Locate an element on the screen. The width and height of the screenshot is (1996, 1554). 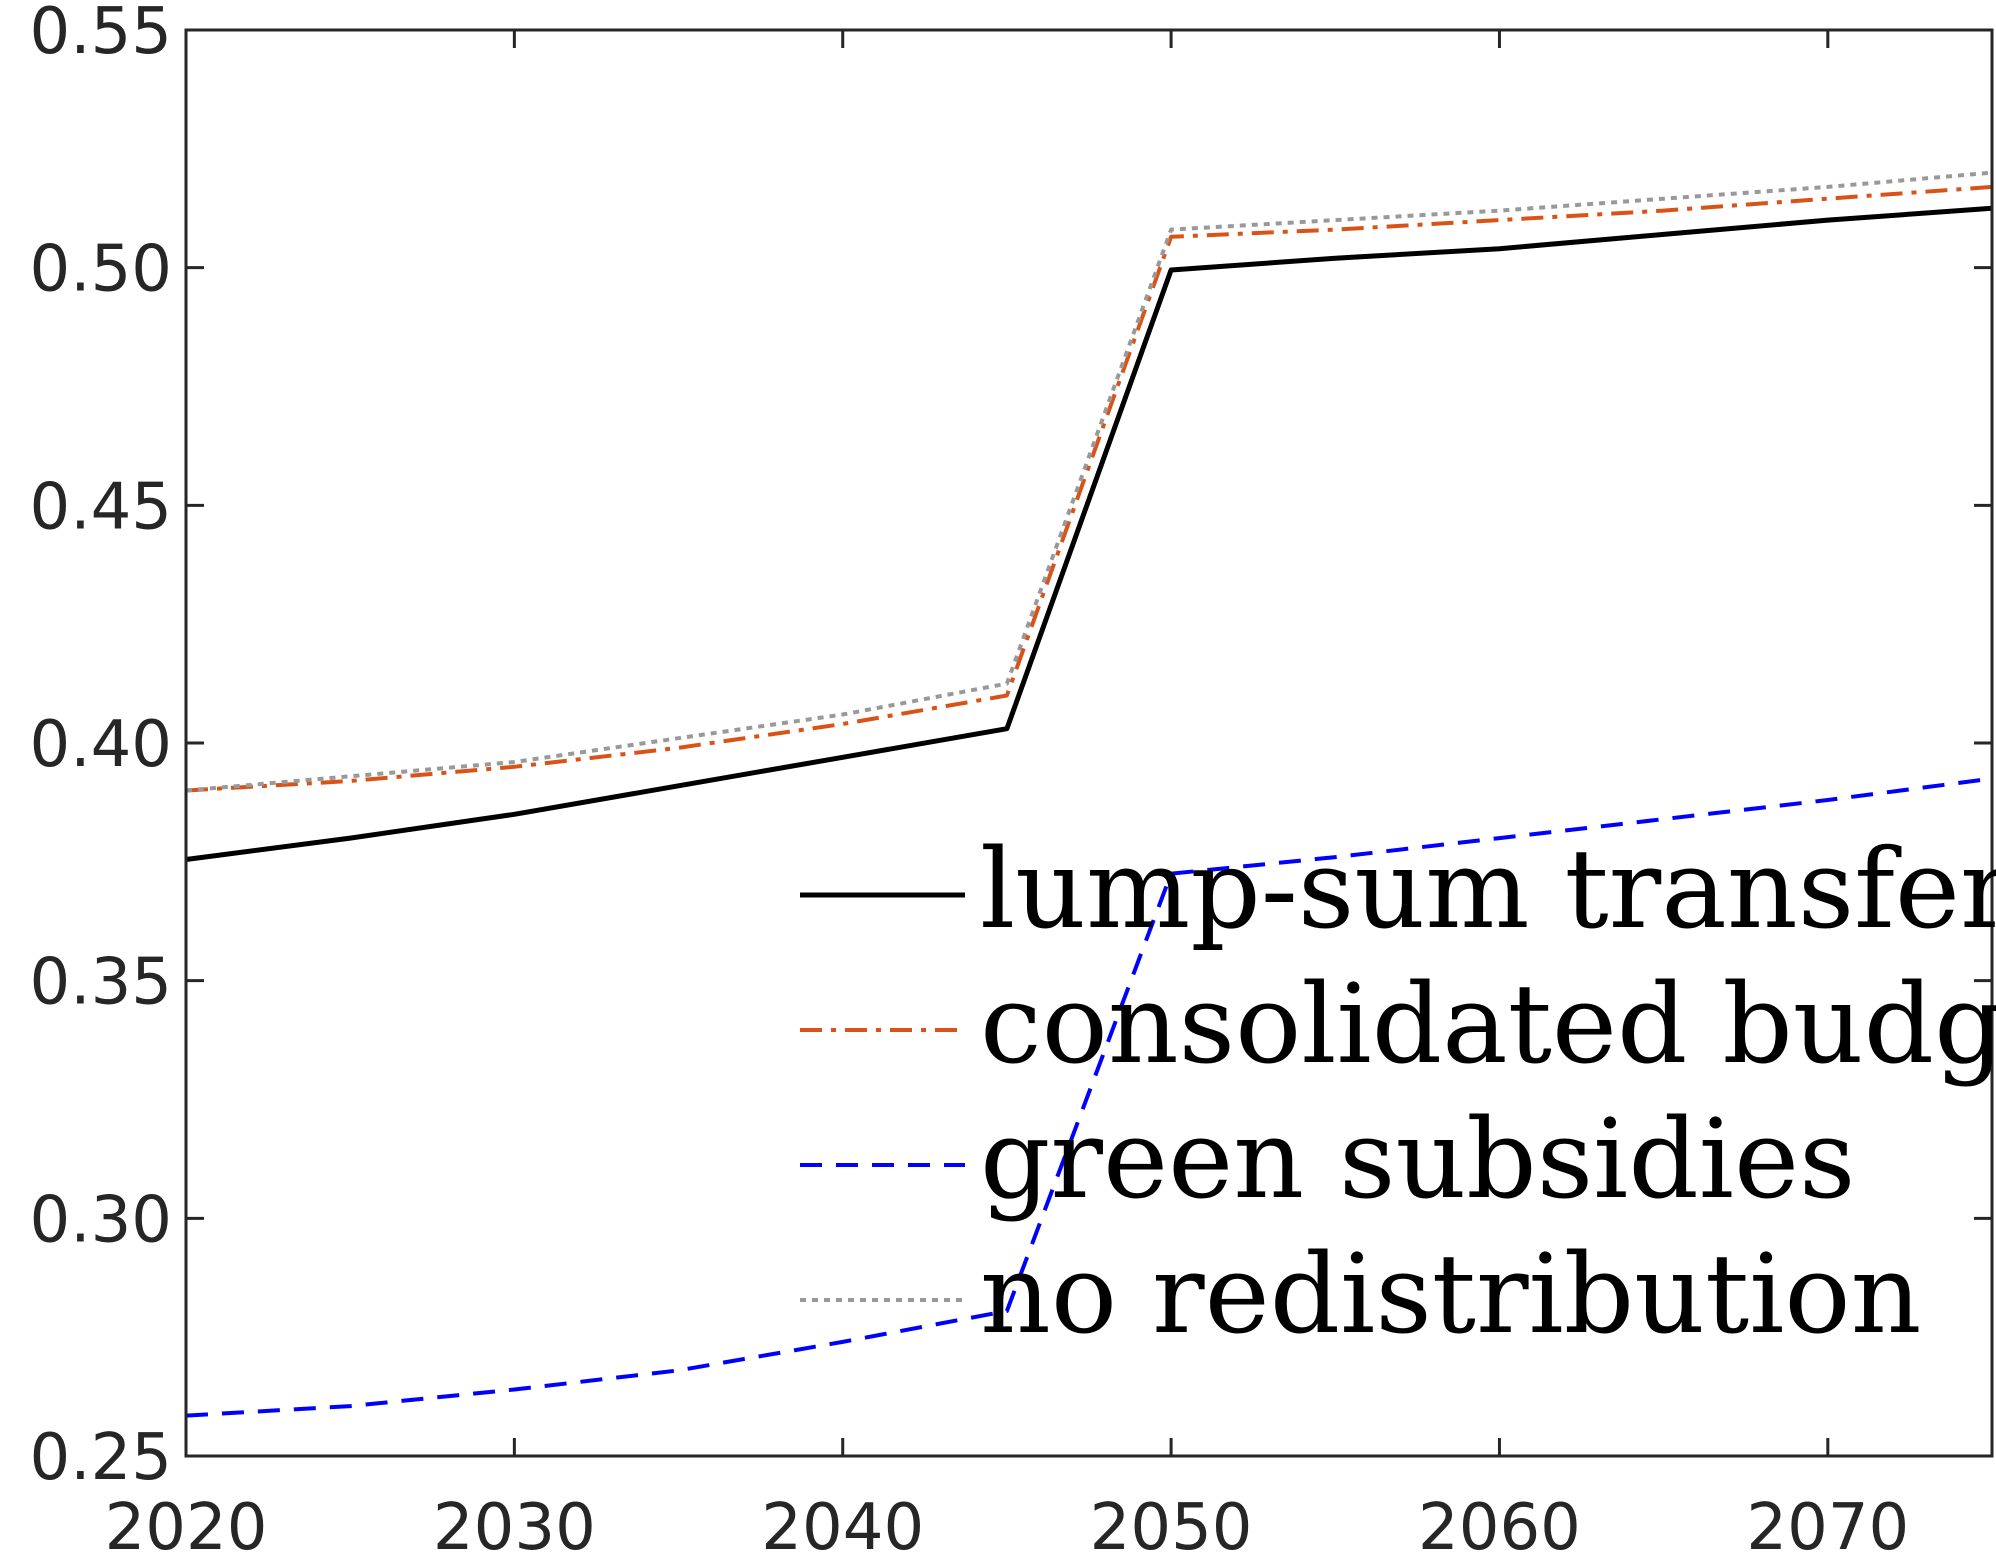
legend-label: no redistribution is located at coordinates (1450, 1294).